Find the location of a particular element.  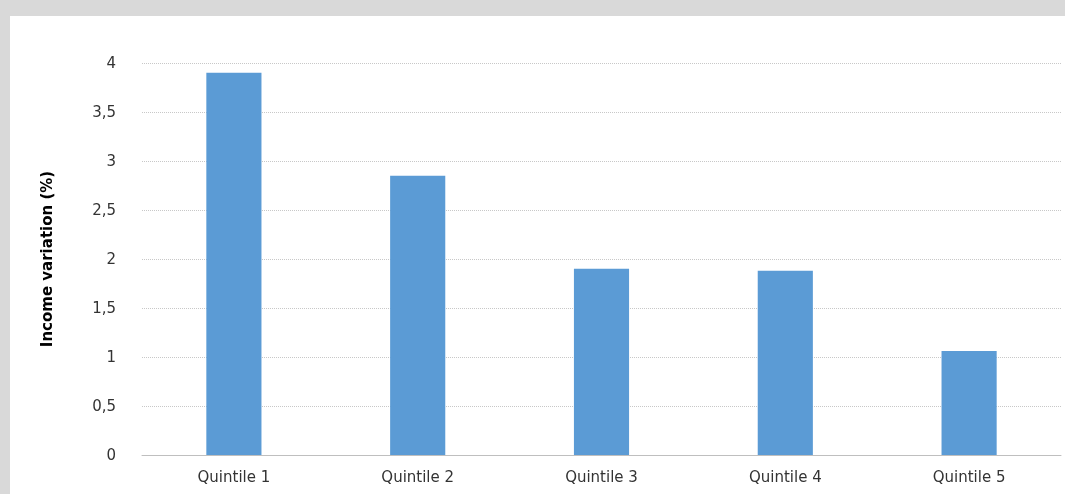

x-tick-label: Quintile 4 is located at coordinates (785, 476).